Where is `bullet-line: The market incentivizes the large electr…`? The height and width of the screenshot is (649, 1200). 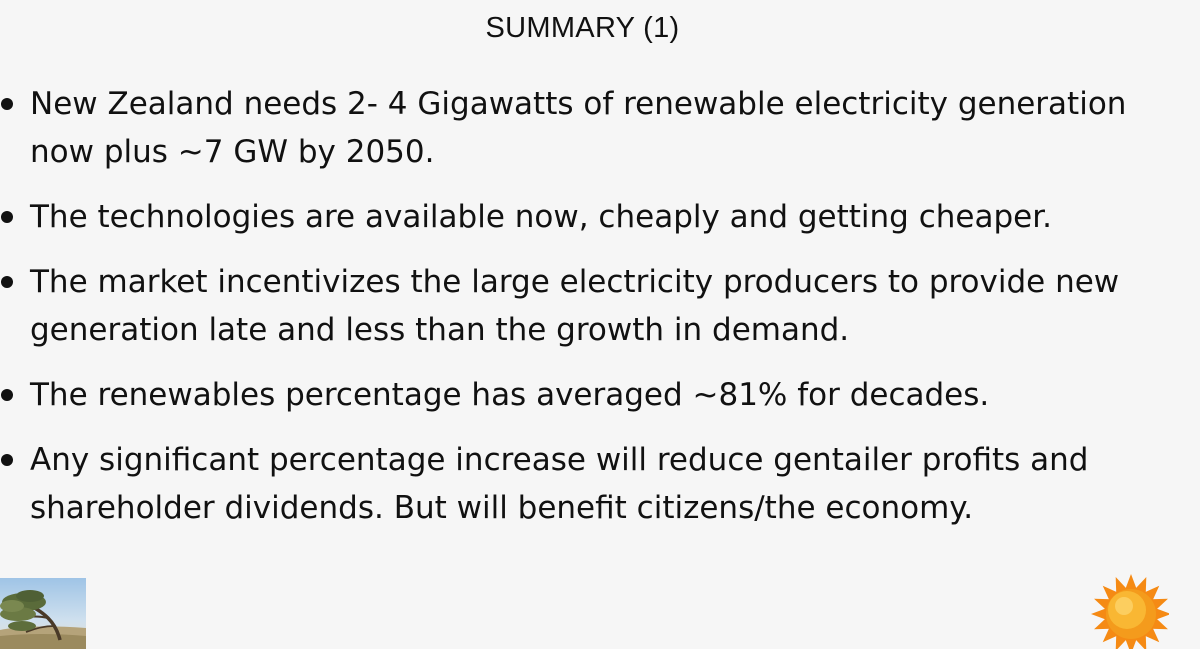
bullet-line: The market incentivizes the large electr… is located at coordinates (575, 282).